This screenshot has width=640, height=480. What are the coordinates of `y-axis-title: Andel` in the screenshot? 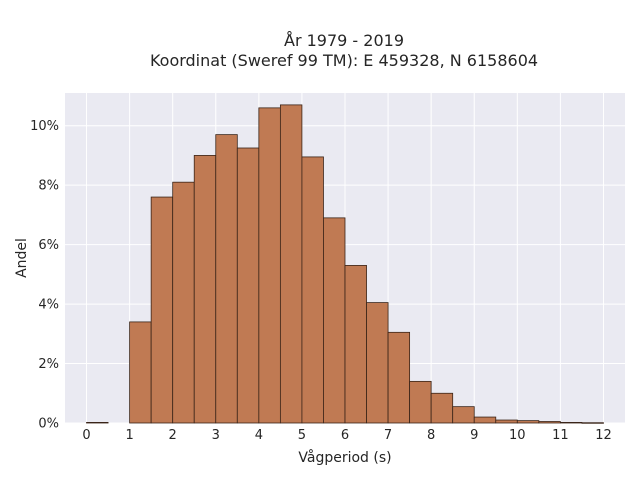 It's located at (22, 258).